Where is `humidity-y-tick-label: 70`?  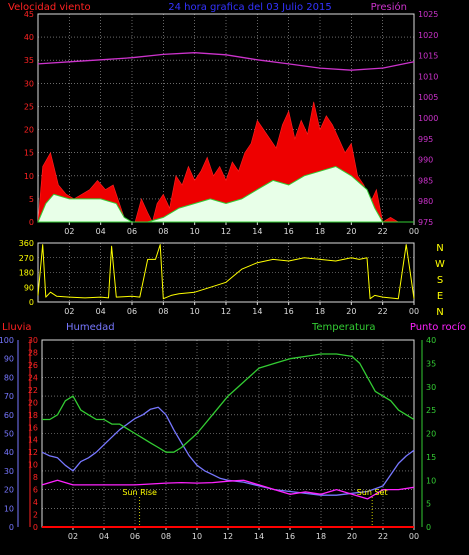 humidity-y-tick-label: 70 is located at coordinates (9, 396).